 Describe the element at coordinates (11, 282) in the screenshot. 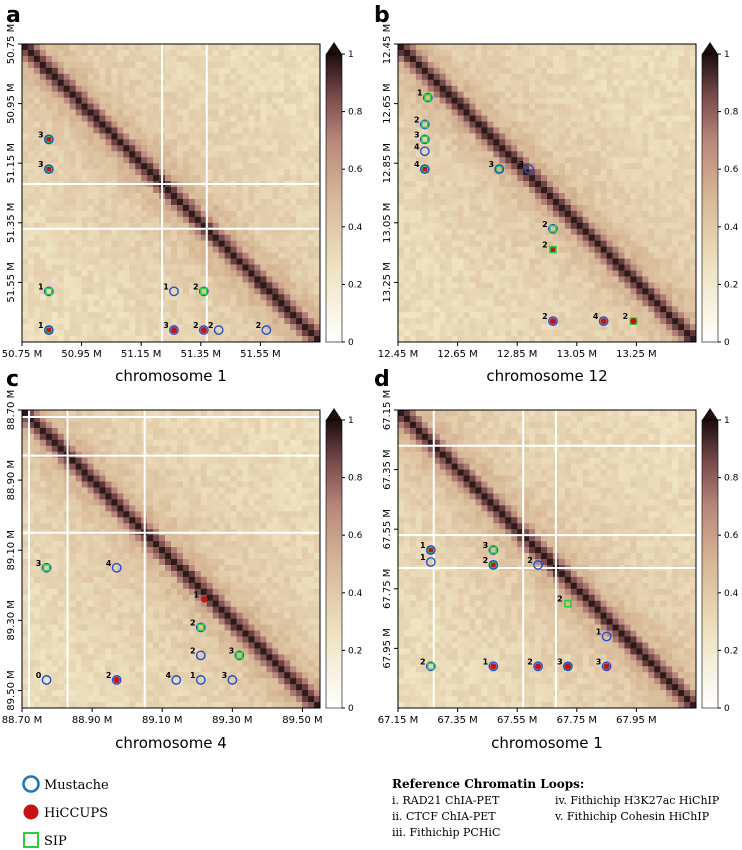

I see `y-tick-label: 51.55 M` at that location.